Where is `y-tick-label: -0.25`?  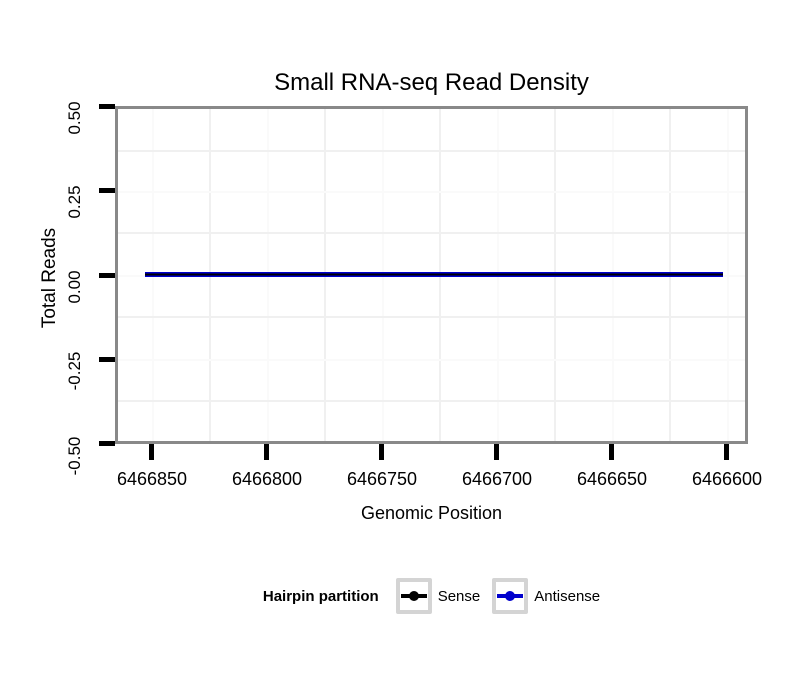
y-tick-label: -0.25 is located at coordinates (74, 371).